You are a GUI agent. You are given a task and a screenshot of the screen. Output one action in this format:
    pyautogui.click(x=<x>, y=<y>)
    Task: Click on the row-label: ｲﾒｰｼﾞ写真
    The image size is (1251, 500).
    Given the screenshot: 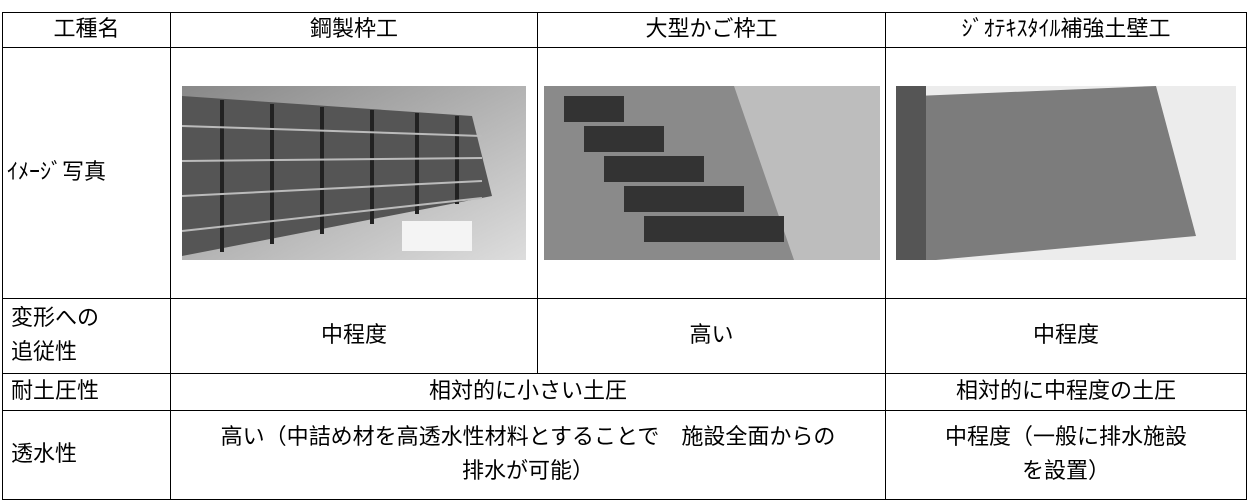 What is the action you would take?
    pyautogui.click(x=86, y=173)
    